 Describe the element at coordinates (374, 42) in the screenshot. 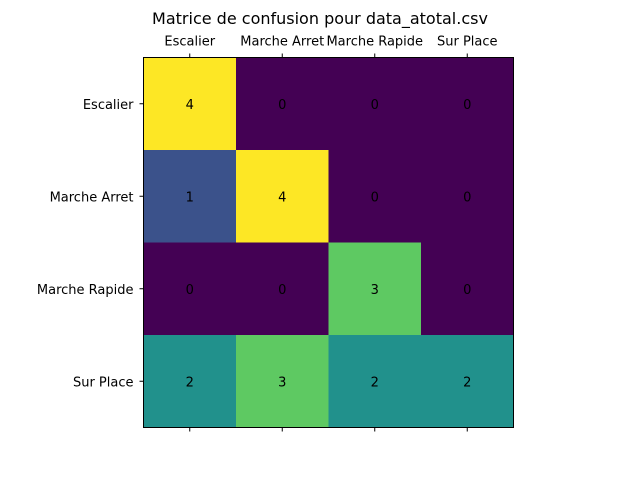

I see `x-tick-label: Marche Rapide` at that location.